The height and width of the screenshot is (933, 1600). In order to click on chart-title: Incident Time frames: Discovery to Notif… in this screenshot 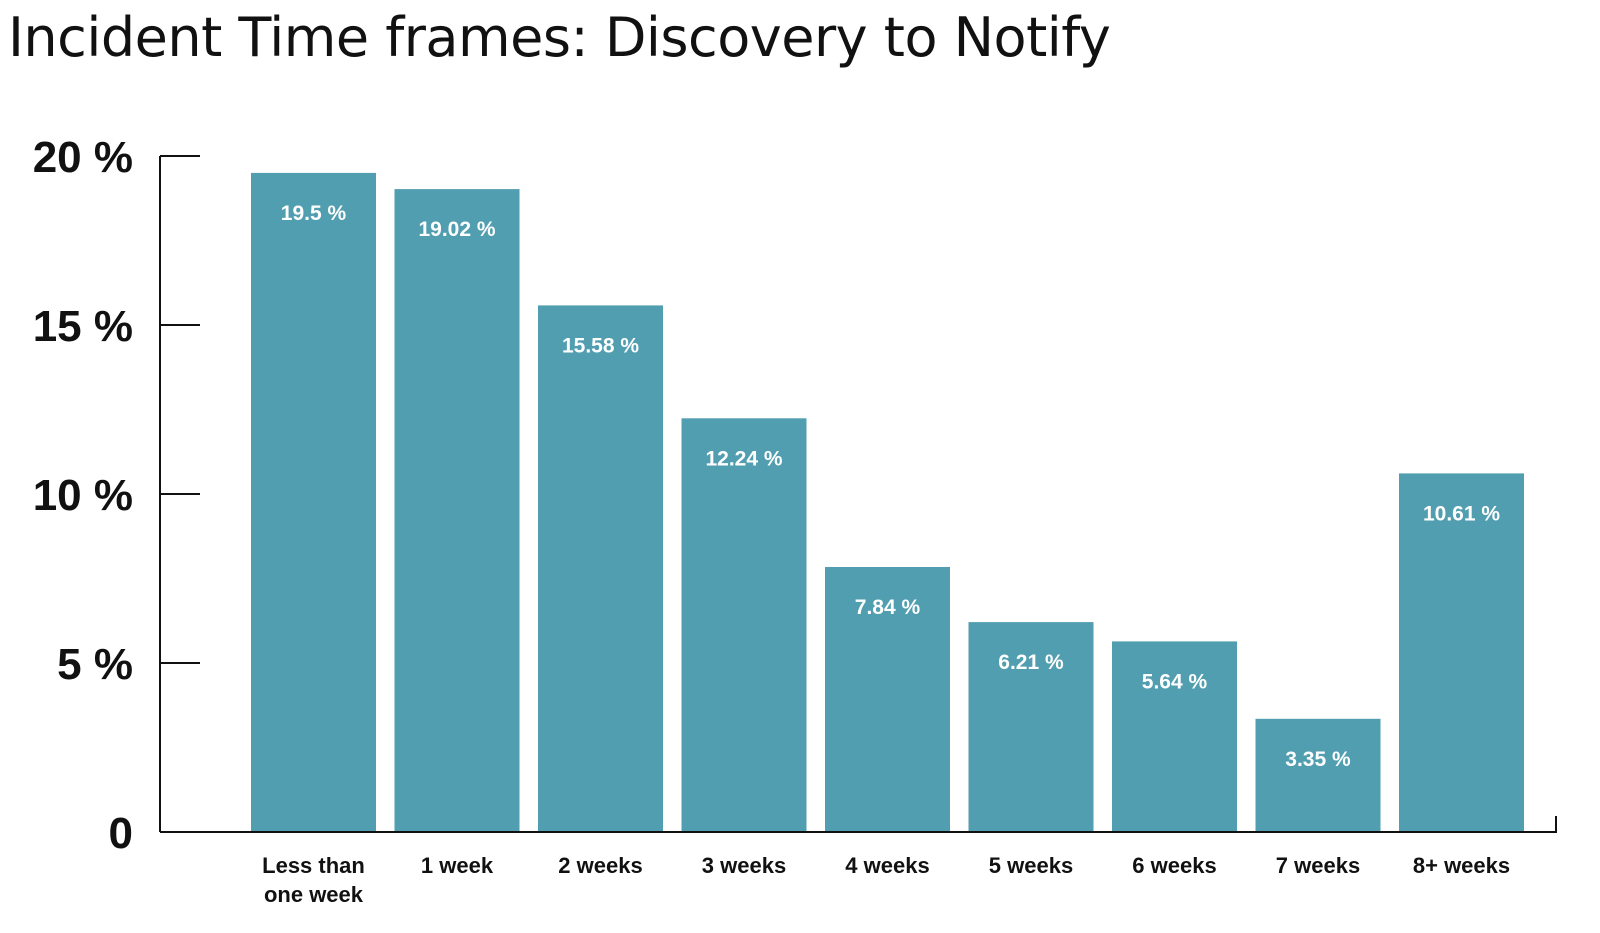, I will do `click(559, 37)`.